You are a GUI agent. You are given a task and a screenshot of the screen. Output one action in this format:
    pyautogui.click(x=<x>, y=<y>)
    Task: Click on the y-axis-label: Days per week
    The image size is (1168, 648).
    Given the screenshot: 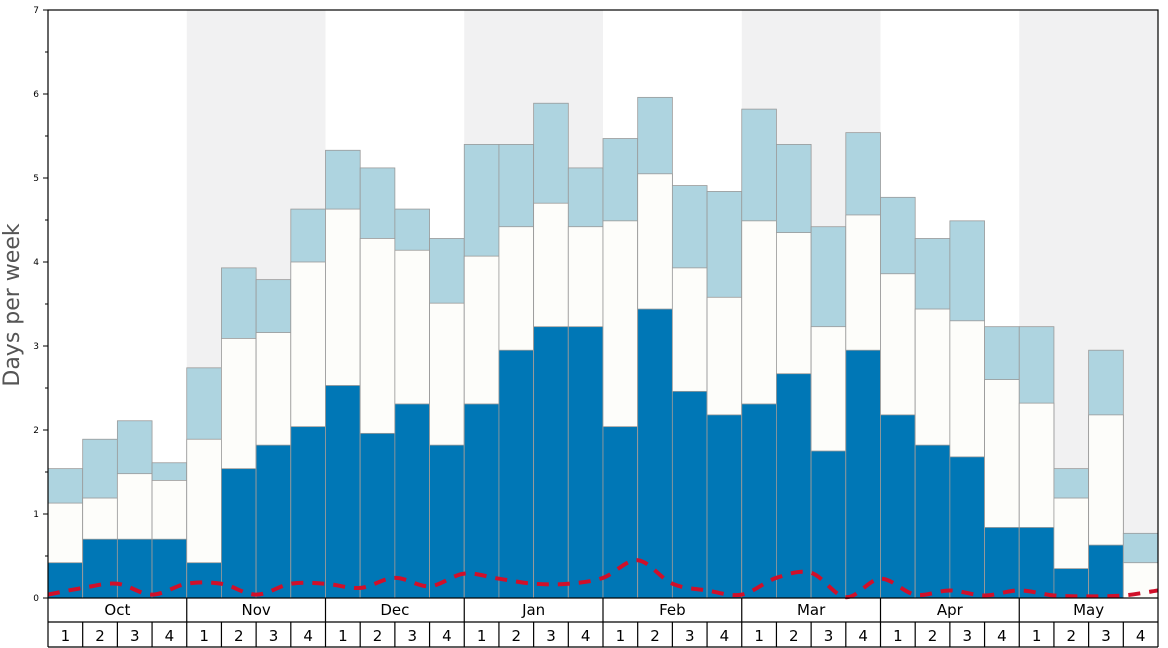 What is the action you would take?
    pyautogui.click(x=12, y=304)
    